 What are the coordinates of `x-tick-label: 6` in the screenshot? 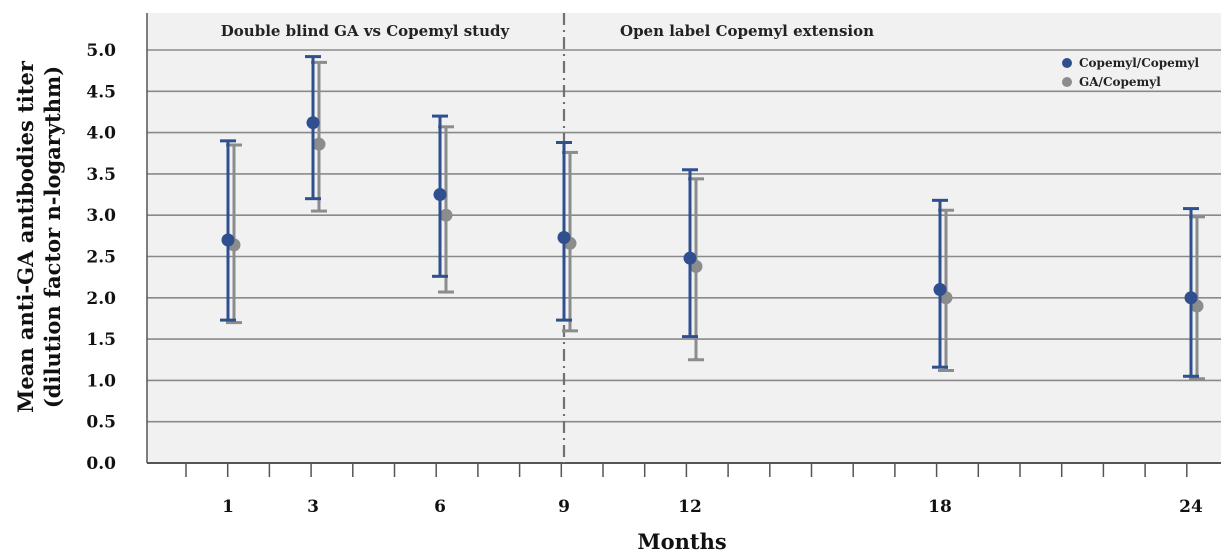 It's located at (440, 507).